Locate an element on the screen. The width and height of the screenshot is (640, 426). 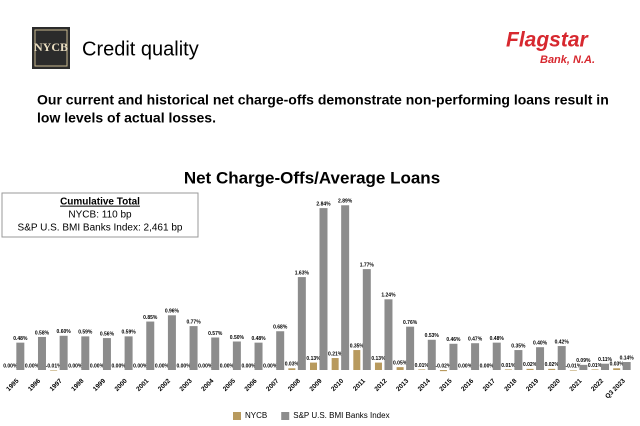
value-label: 0.76% is located at coordinates (410, 323).